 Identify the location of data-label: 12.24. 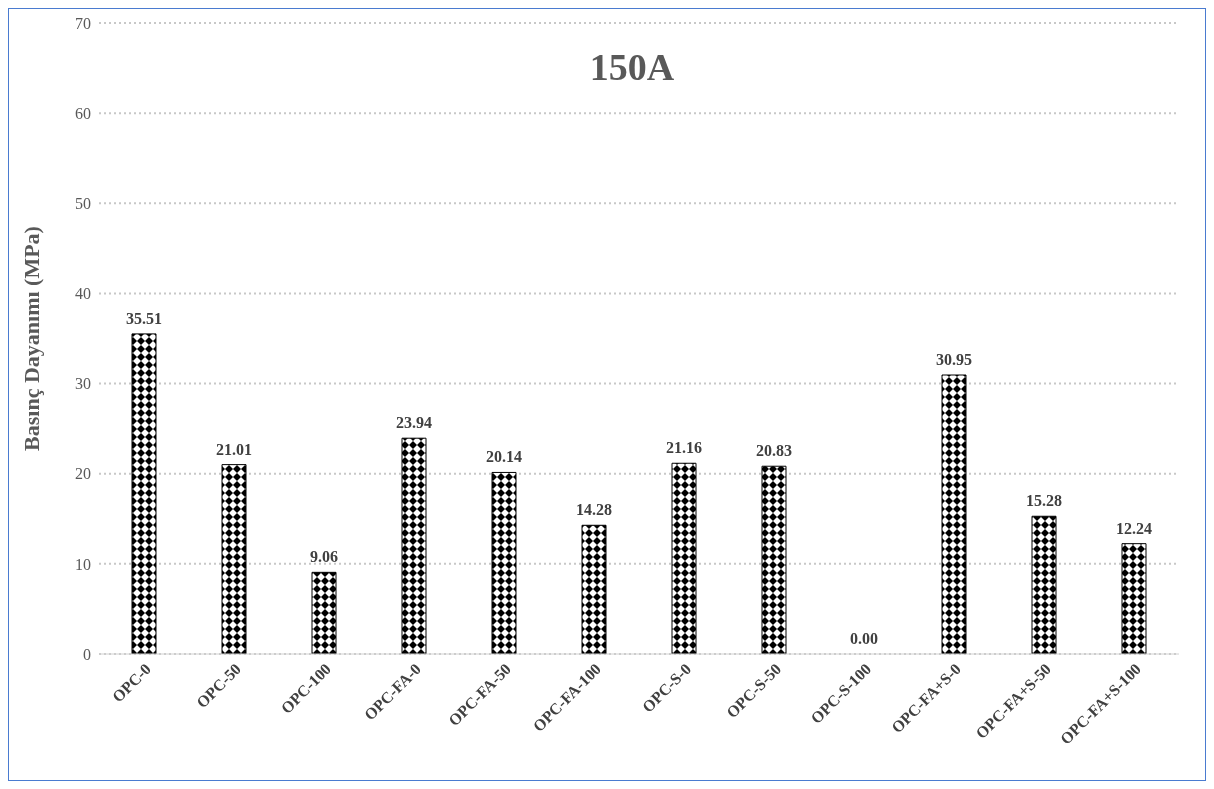
(1134, 528).